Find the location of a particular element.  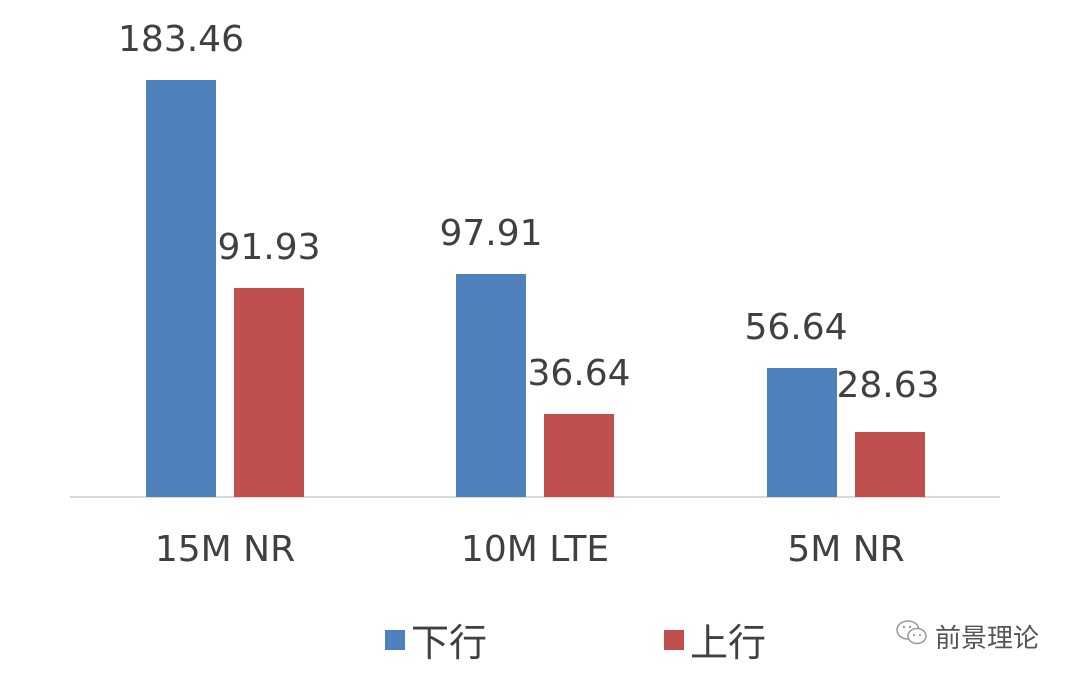

legend-item-downlink: 下行 is located at coordinates (436, 639).